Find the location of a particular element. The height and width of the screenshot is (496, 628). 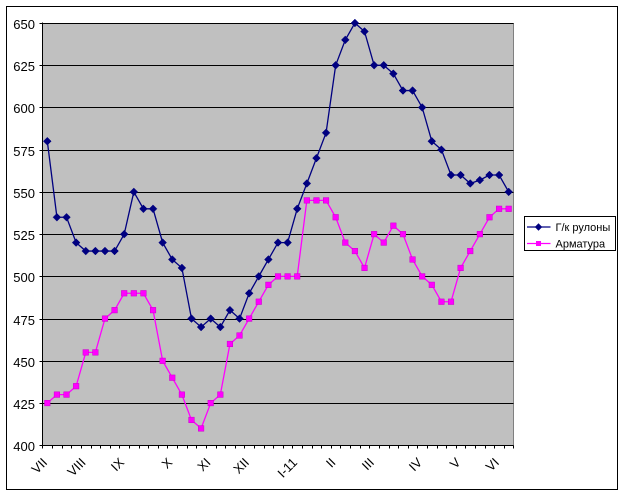

svg-text: Арматура is located at coordinates (581, 244).